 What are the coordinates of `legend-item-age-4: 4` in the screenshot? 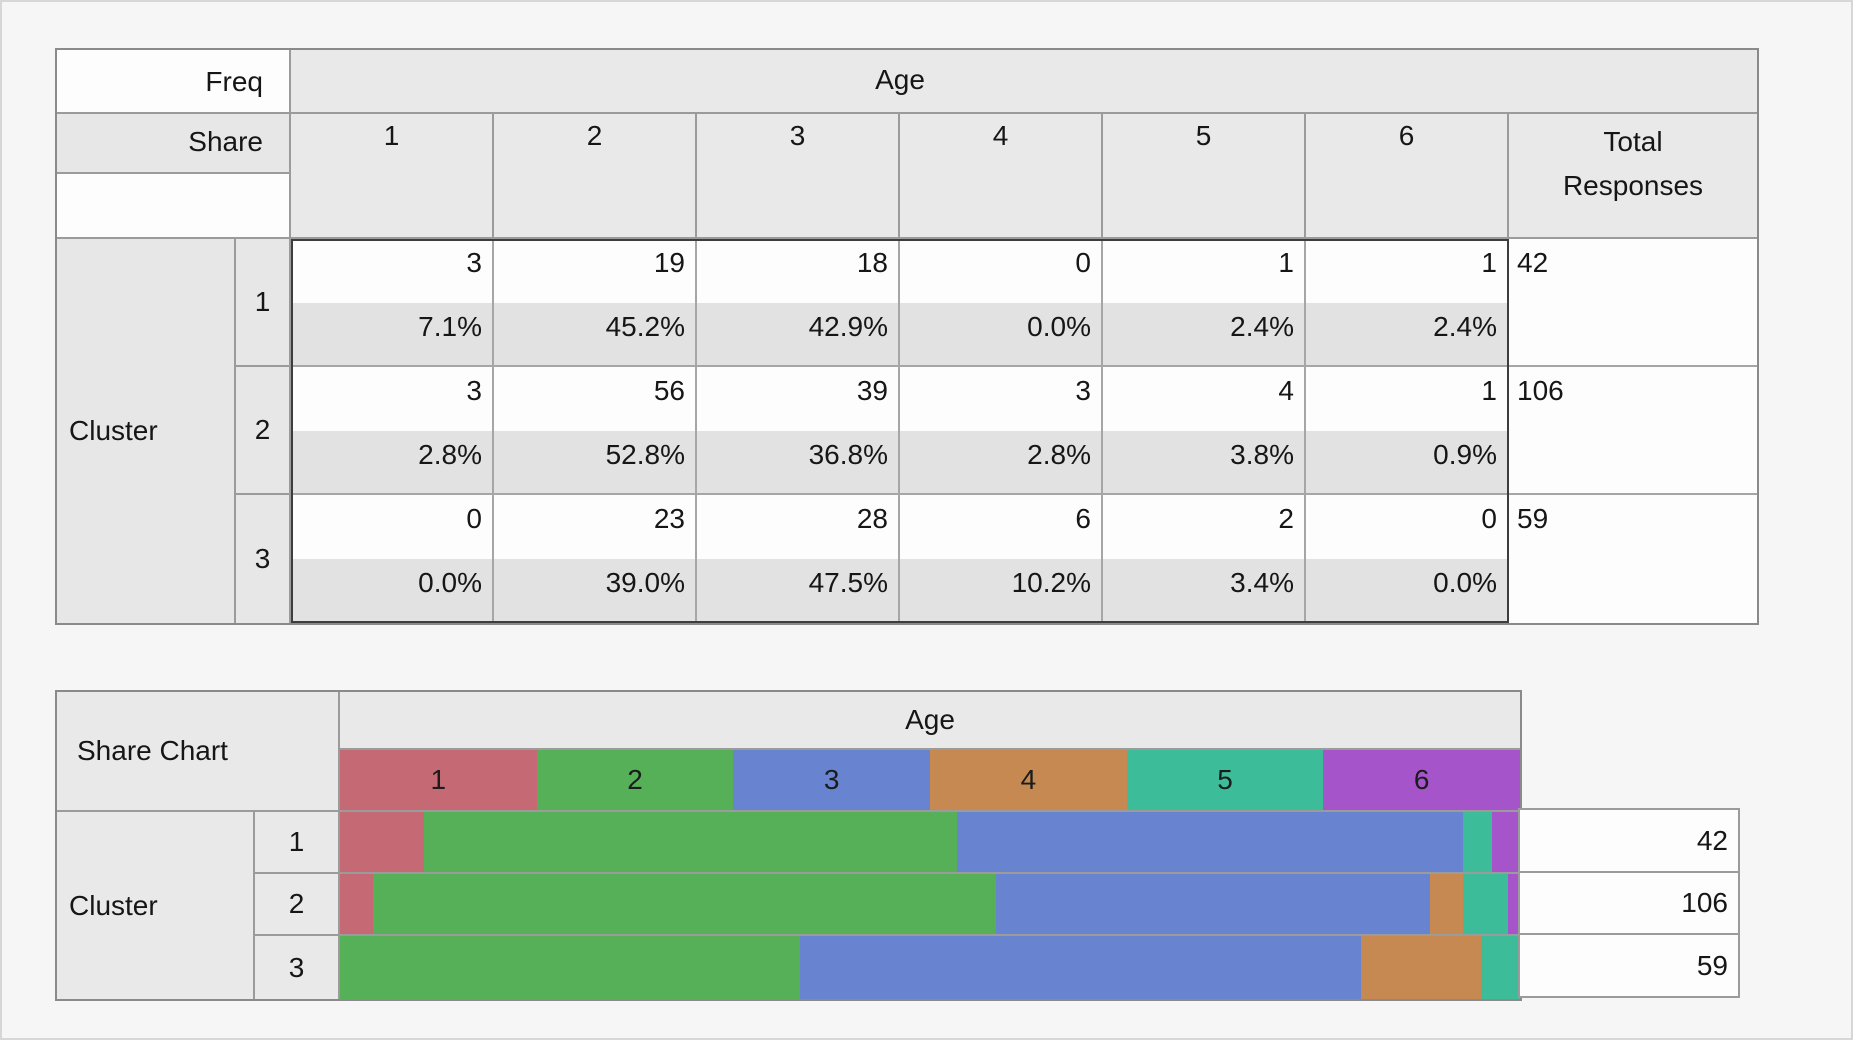 It's located at (1028, 780).